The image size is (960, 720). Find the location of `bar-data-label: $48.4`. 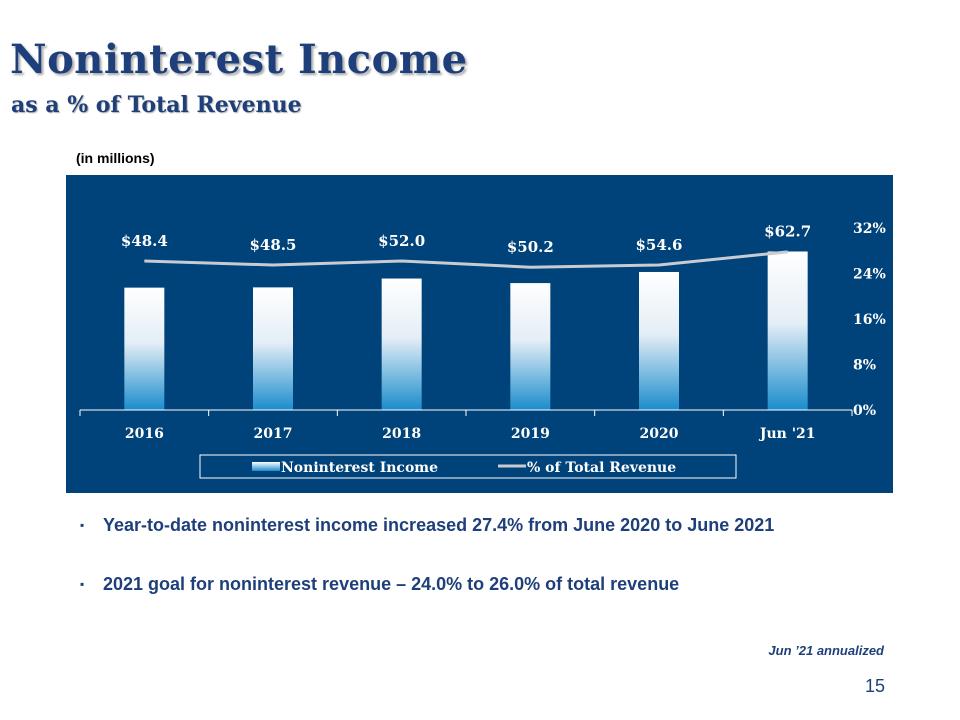

bar-data-label: $48.4 is located at coordinates (144, 241).